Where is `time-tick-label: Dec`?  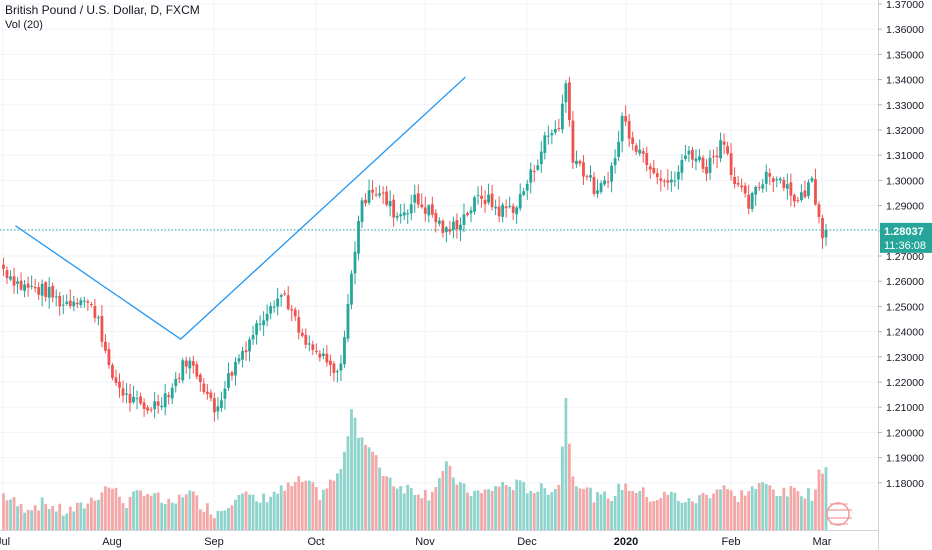
time-tick-label: Dec is located at coordinates (527, 542).